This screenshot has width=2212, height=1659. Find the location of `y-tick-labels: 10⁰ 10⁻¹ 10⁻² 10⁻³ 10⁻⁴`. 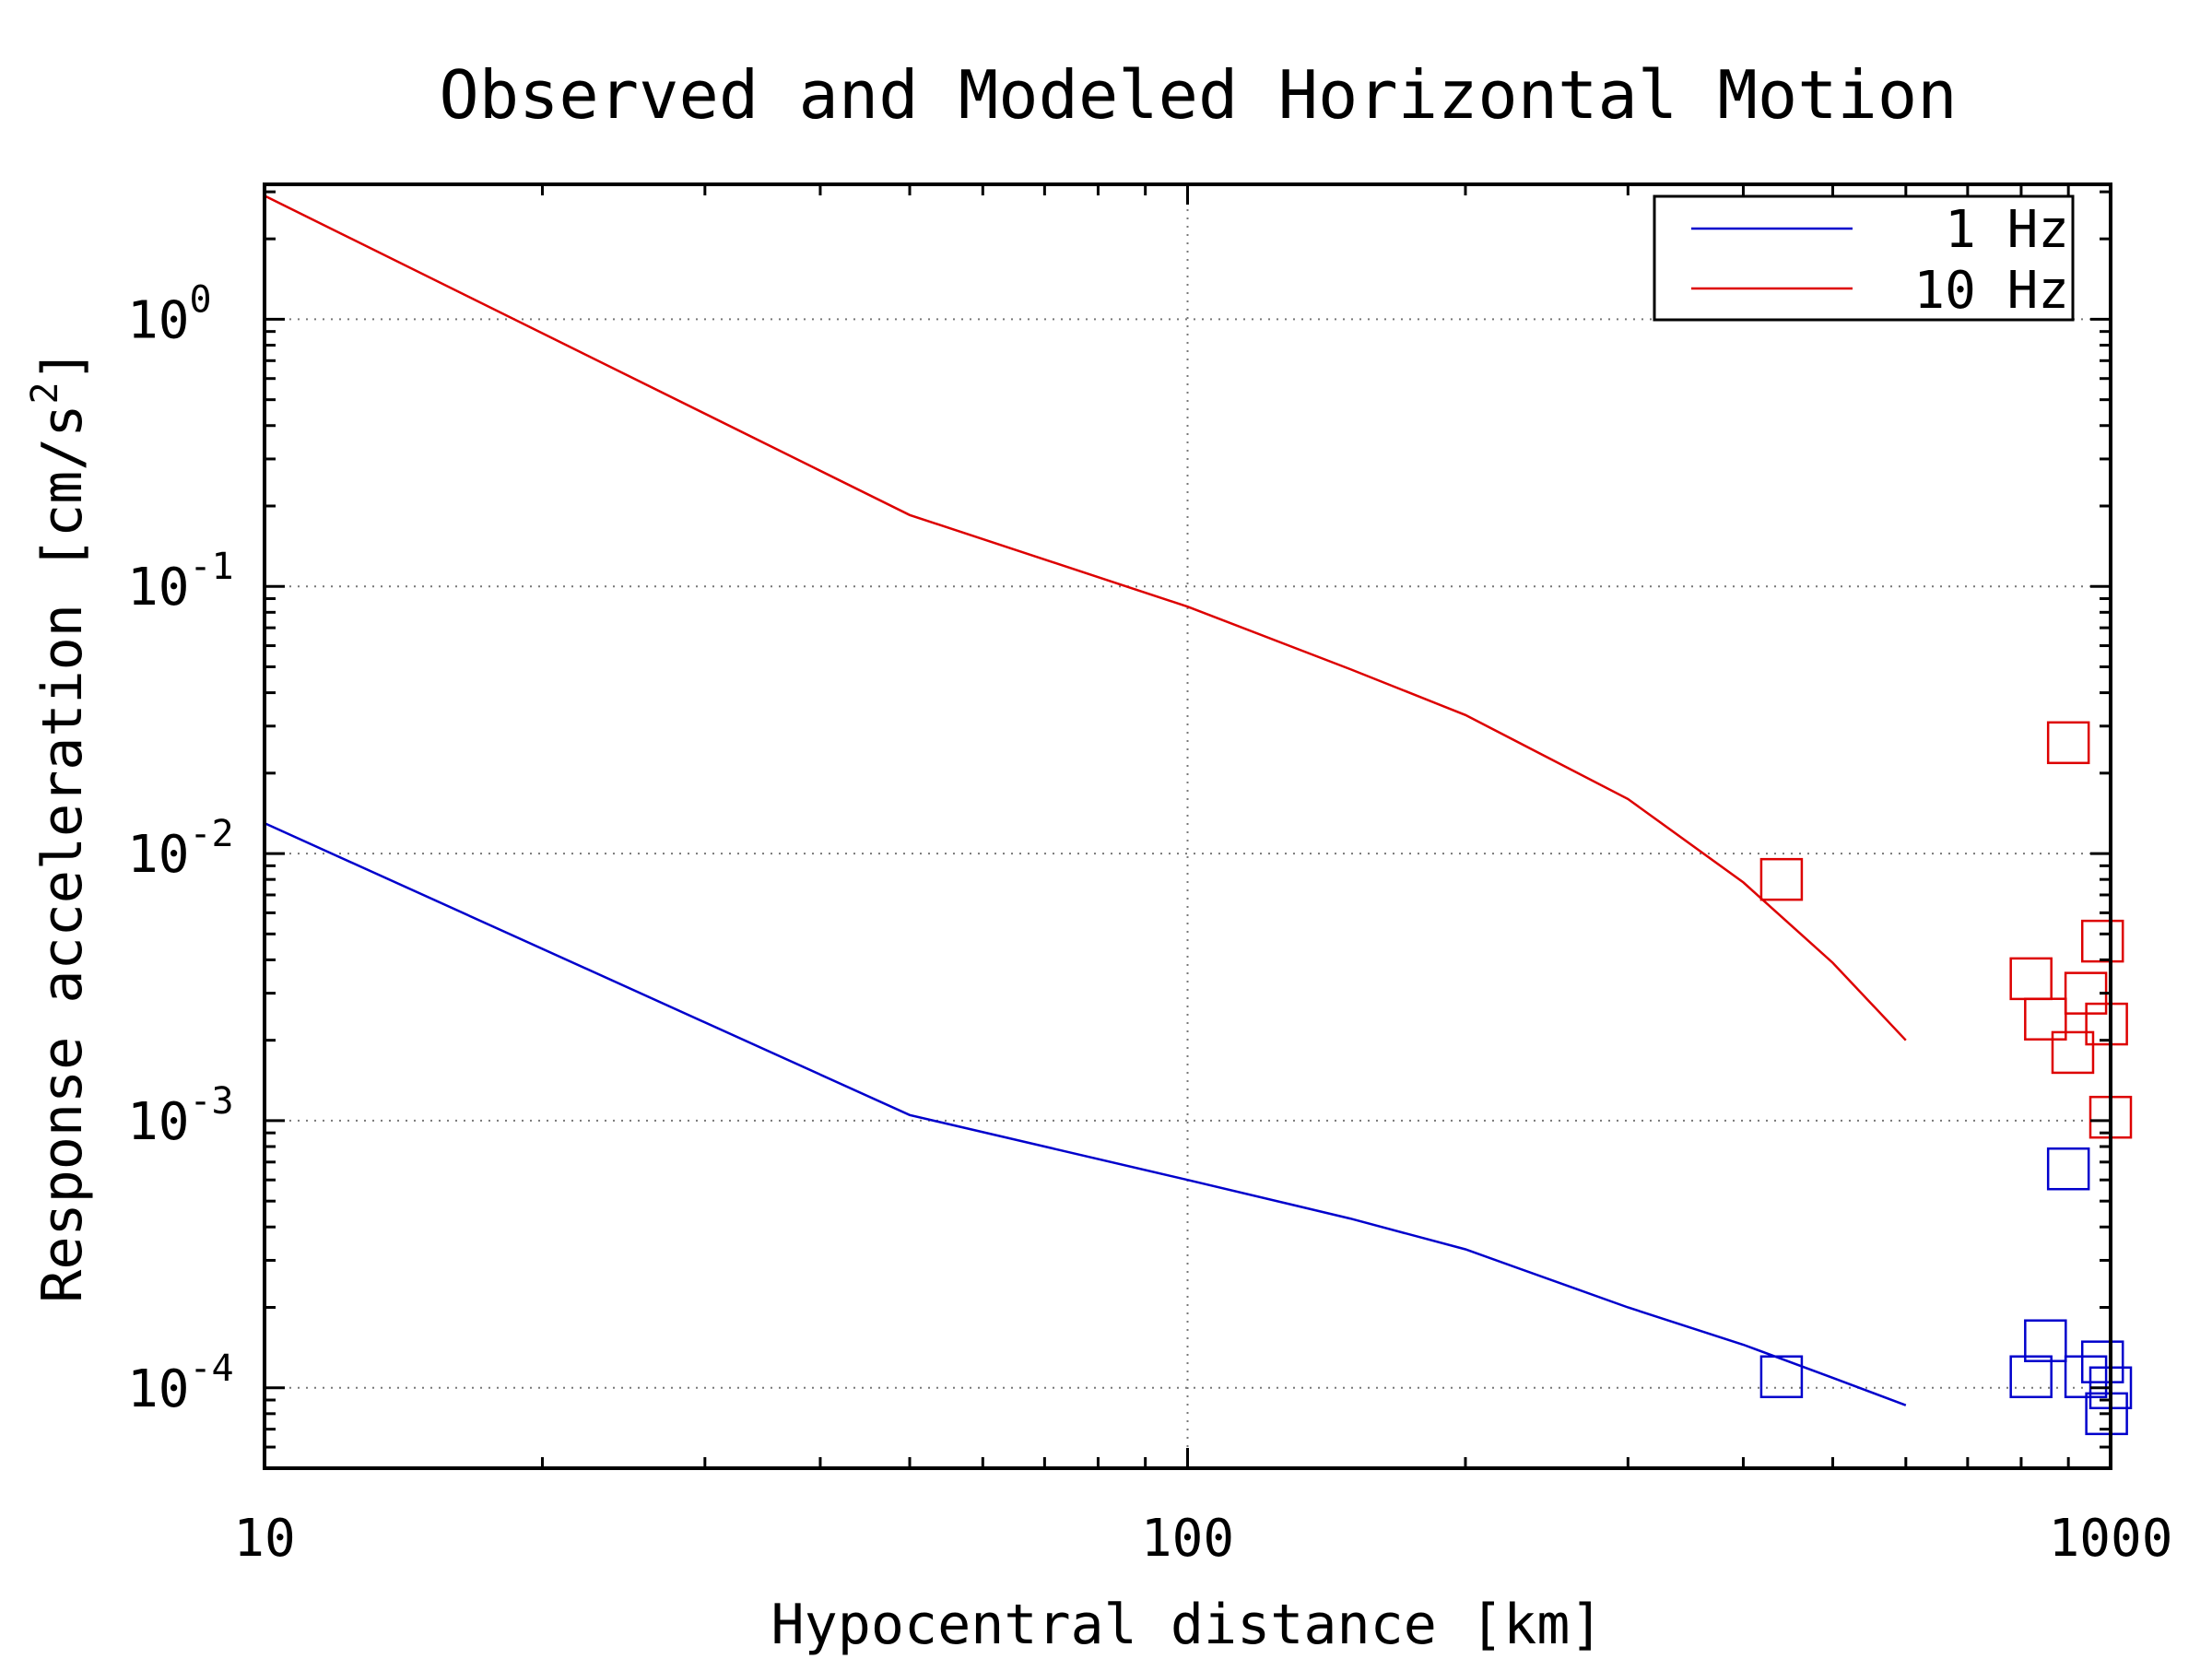

y-tick-labels: 10⁰ 10⁻¹ 10⁻² 10⁻³ 10⁻⁴ is located at coordinates (180, 848).